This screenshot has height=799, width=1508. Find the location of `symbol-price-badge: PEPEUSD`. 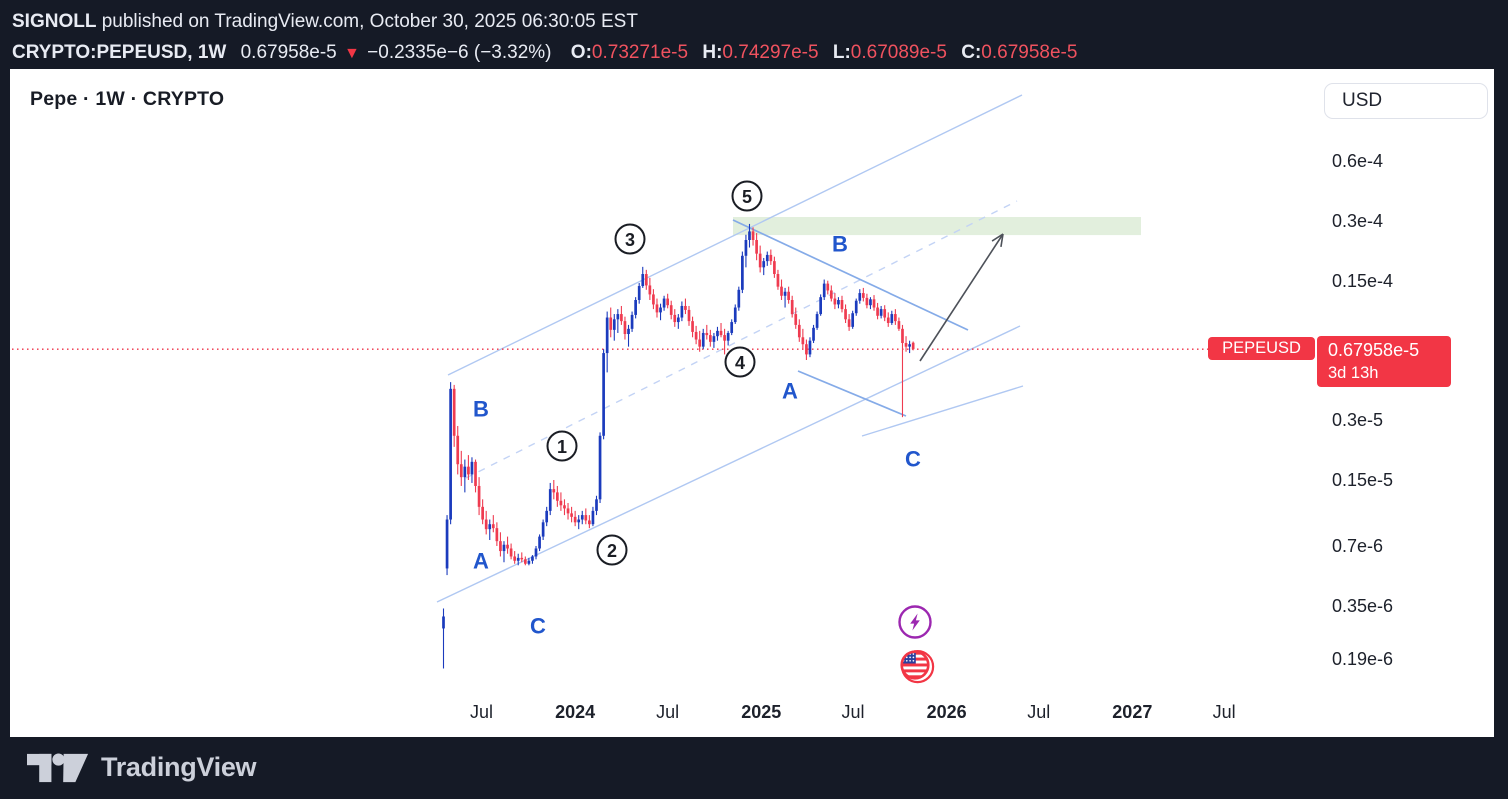

symbol-price-badge: PEPEUSD is located at coordinates (1261, 349).